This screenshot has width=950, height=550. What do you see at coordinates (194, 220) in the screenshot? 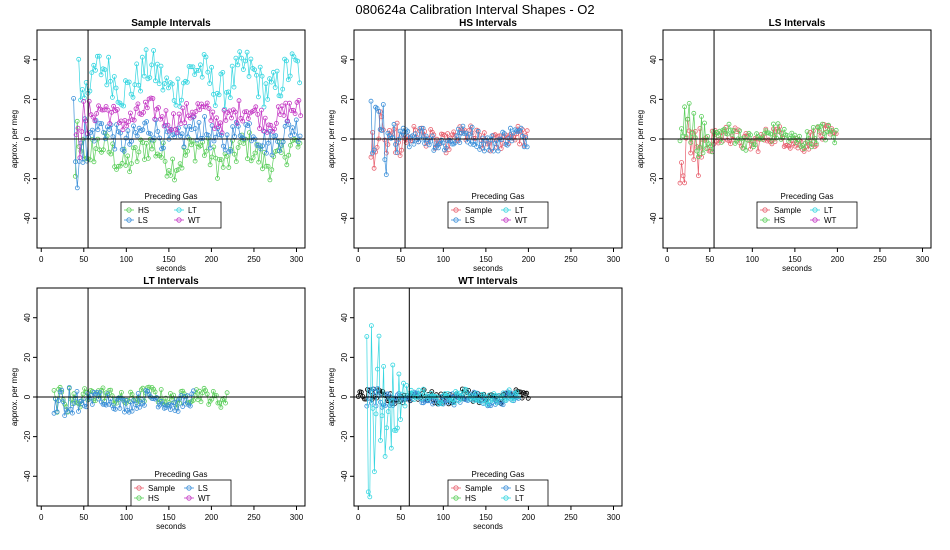
I see `legend-label: WT` at bounding box center [194, 220].